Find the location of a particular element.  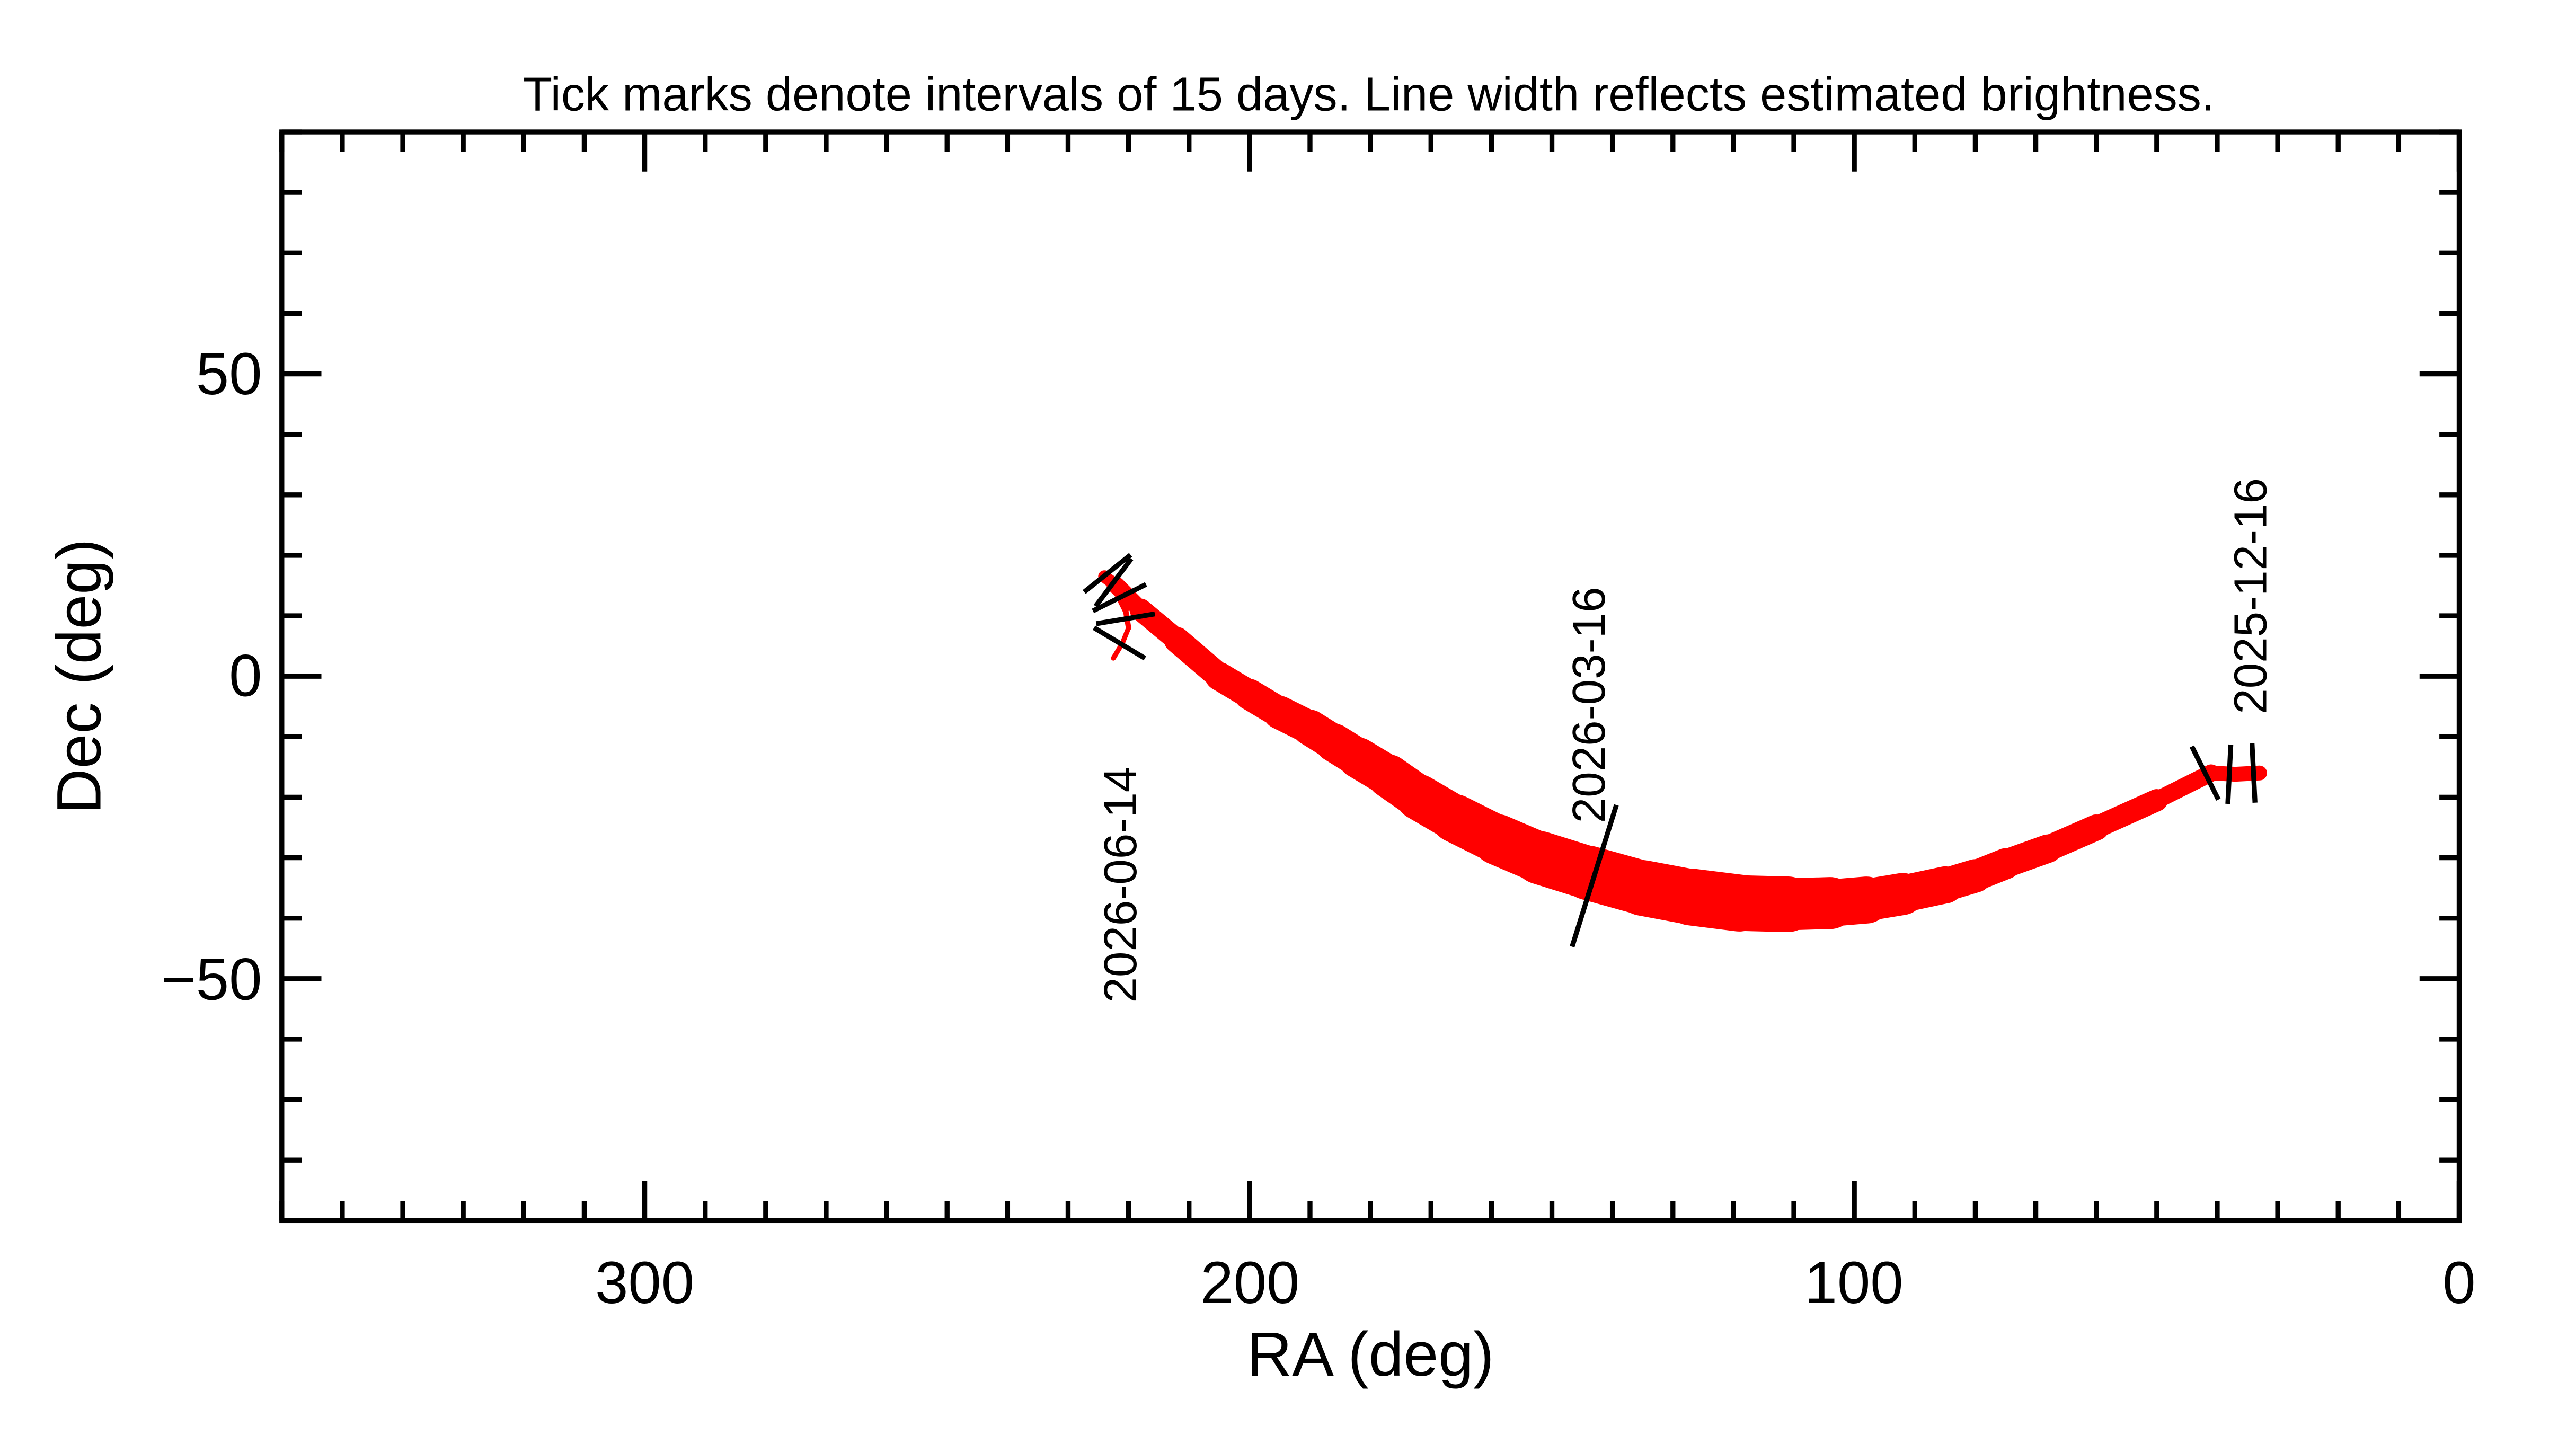

y-tick-label: −50 is located at coordinates (211, 979).